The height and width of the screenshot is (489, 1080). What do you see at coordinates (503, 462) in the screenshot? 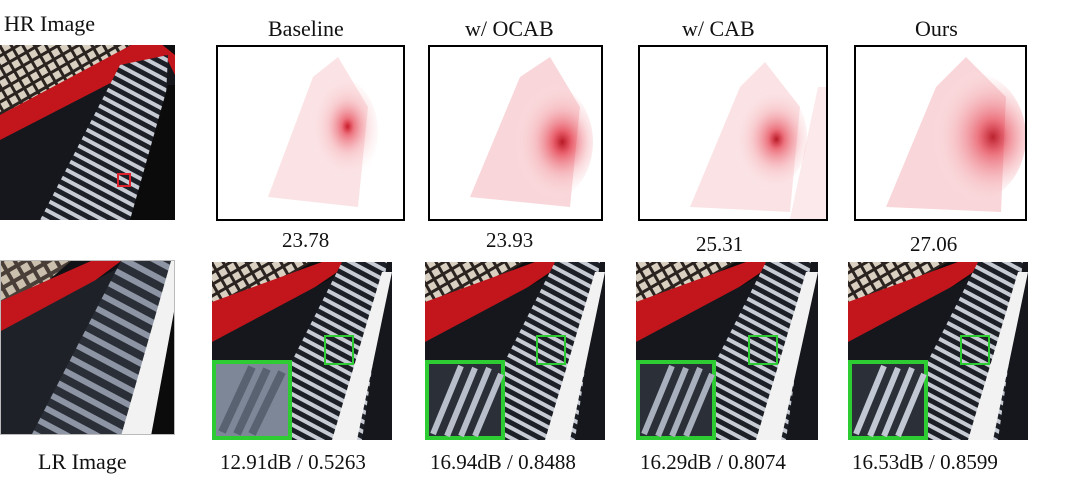
I see `metrics-ocab: 16.94dB / 0.8488` at bounding box center [503, 462].